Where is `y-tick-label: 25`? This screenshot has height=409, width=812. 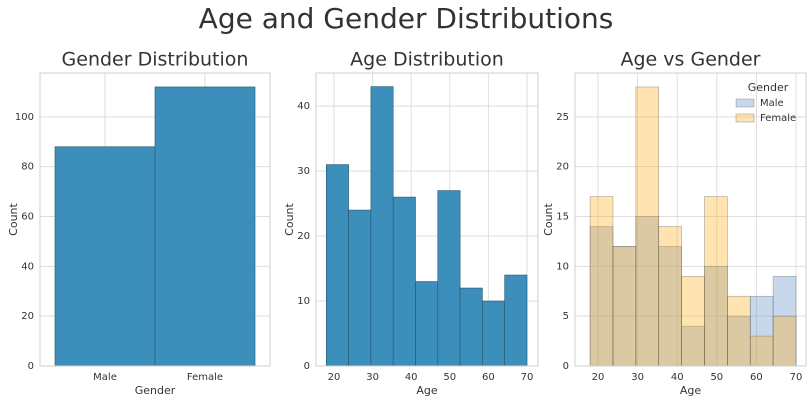
y-tick-label: 25 is located at coordinates (562, 117).